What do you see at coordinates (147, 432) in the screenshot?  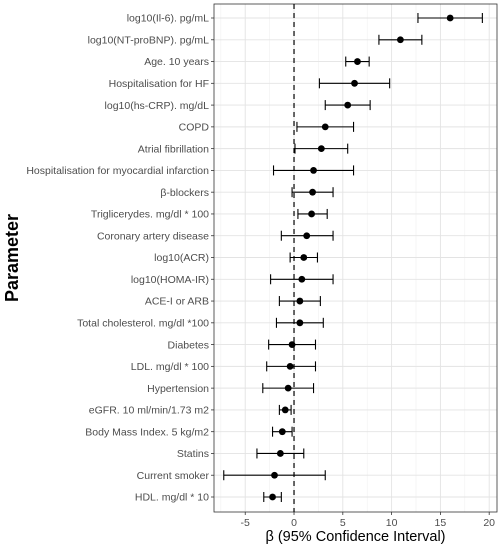 I see `category-label: Body Mass Index. 5 kg/m2` at bounding box center [147, 432].